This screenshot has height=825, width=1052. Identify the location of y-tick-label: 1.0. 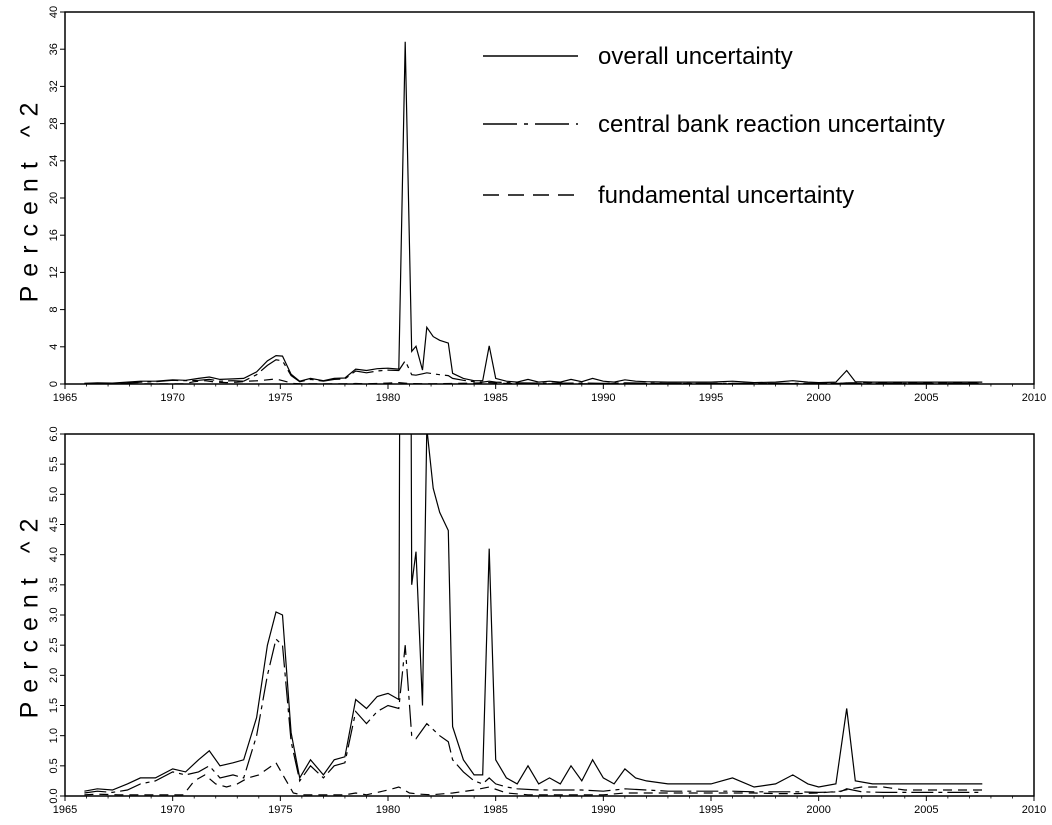
(54, 735).